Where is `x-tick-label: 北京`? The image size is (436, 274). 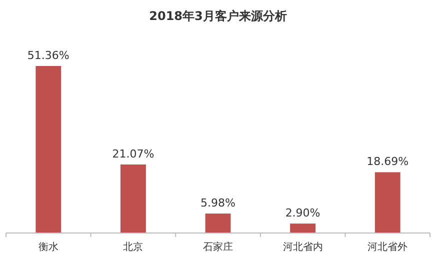
x-tick-label: 北京 is located at coordinates (133, 247).